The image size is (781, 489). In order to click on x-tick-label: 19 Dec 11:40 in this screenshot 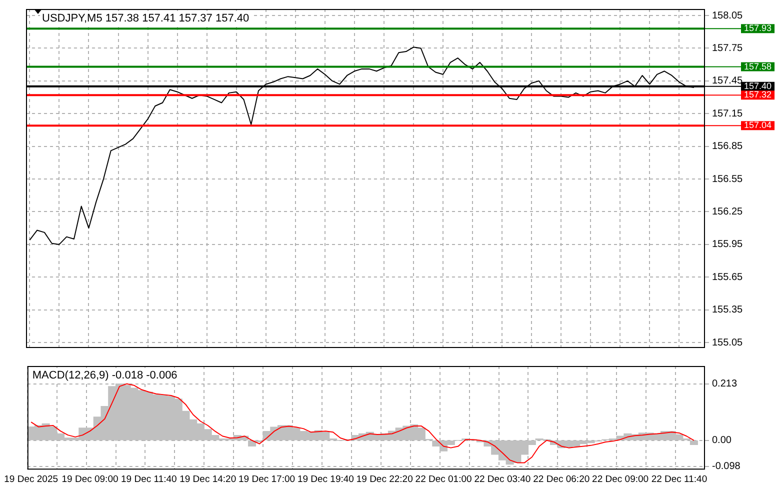, I will do `click(149, 479)`.